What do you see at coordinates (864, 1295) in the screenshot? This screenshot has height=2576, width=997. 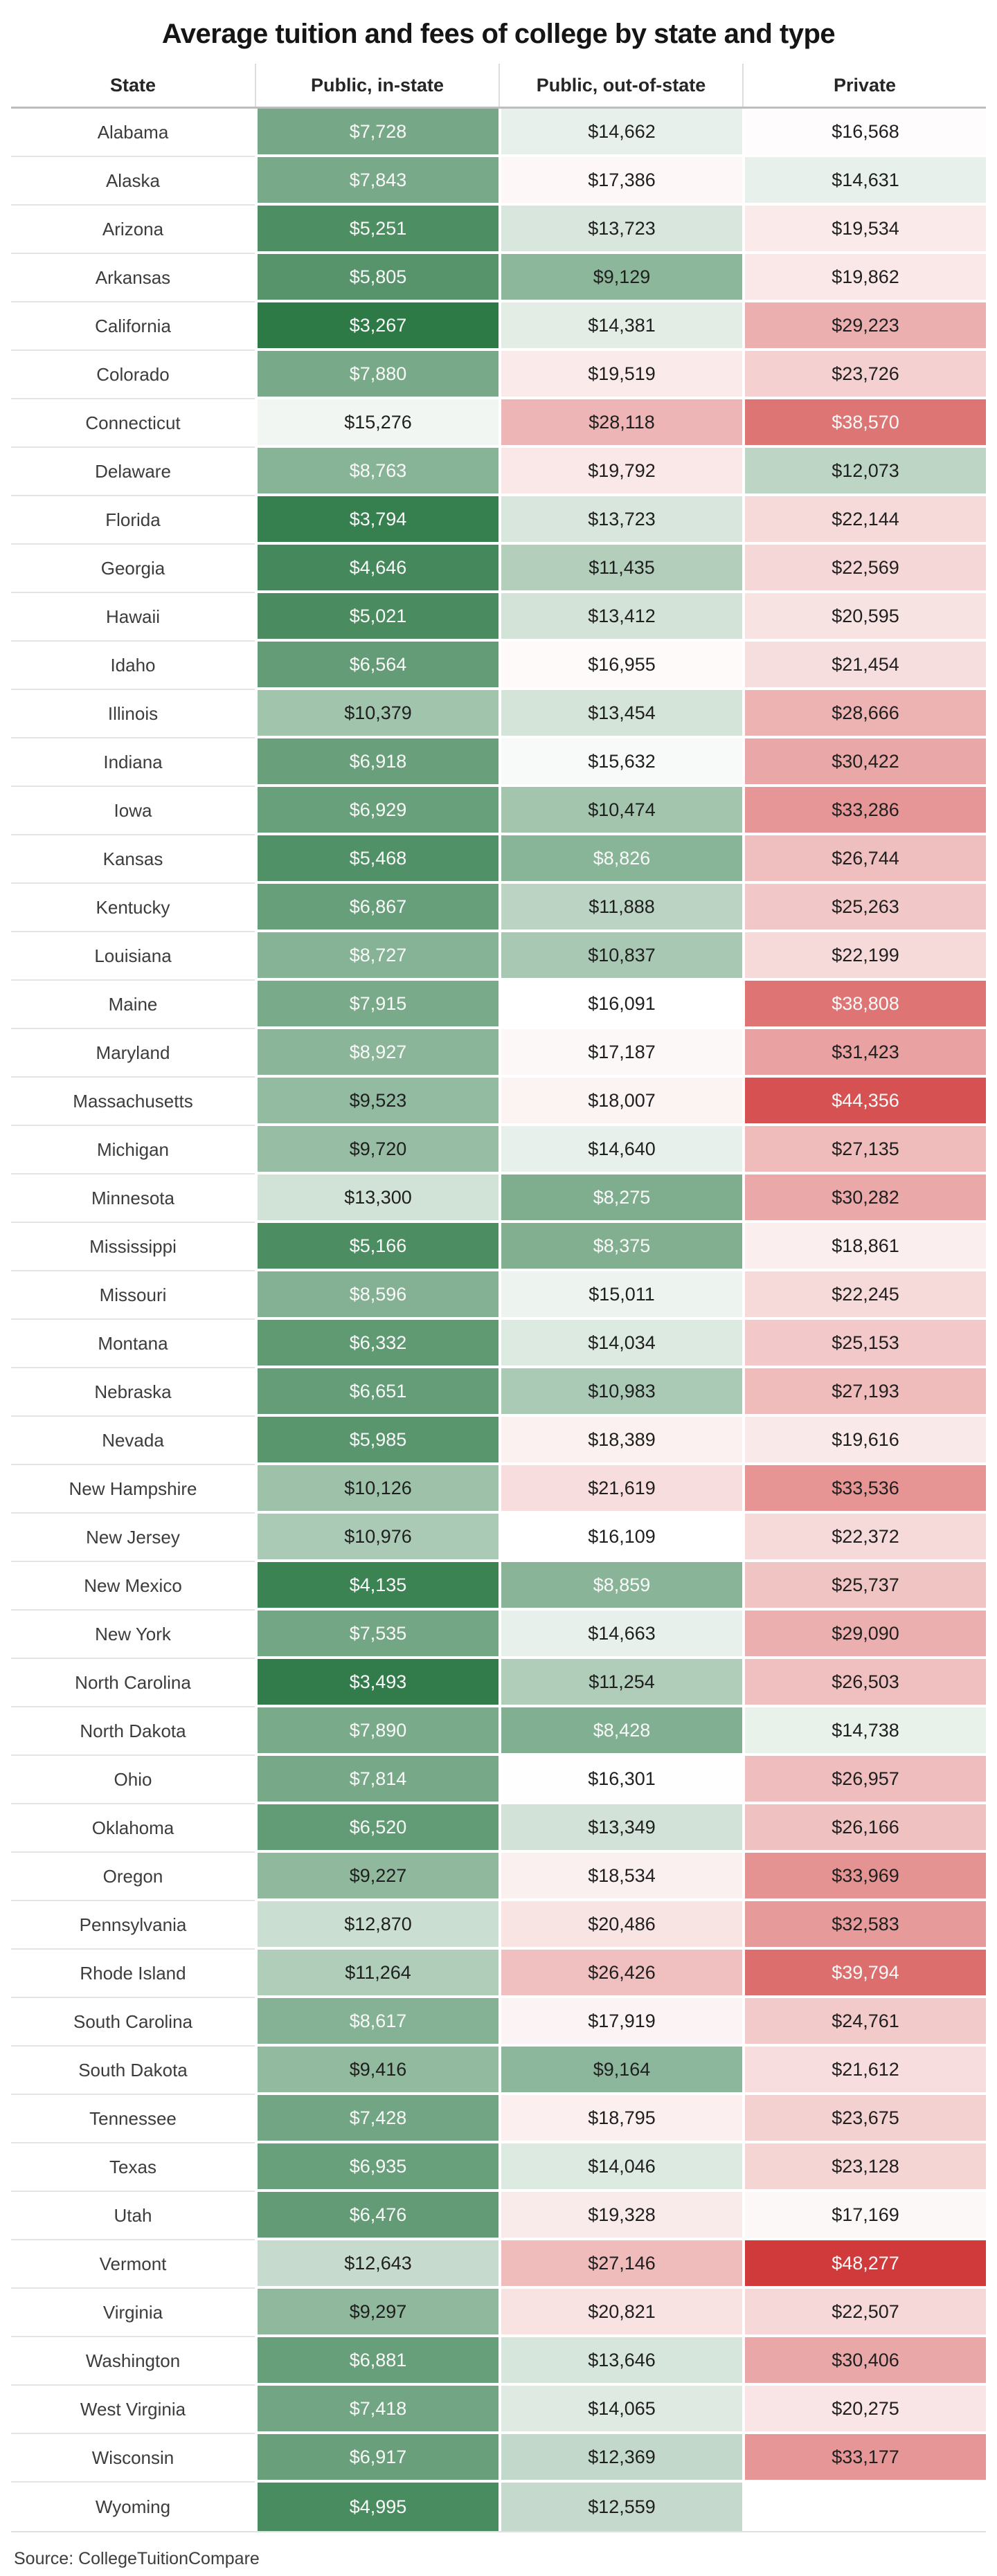 I see `private-cell: $22,245` at bounding box center [864, 1295].